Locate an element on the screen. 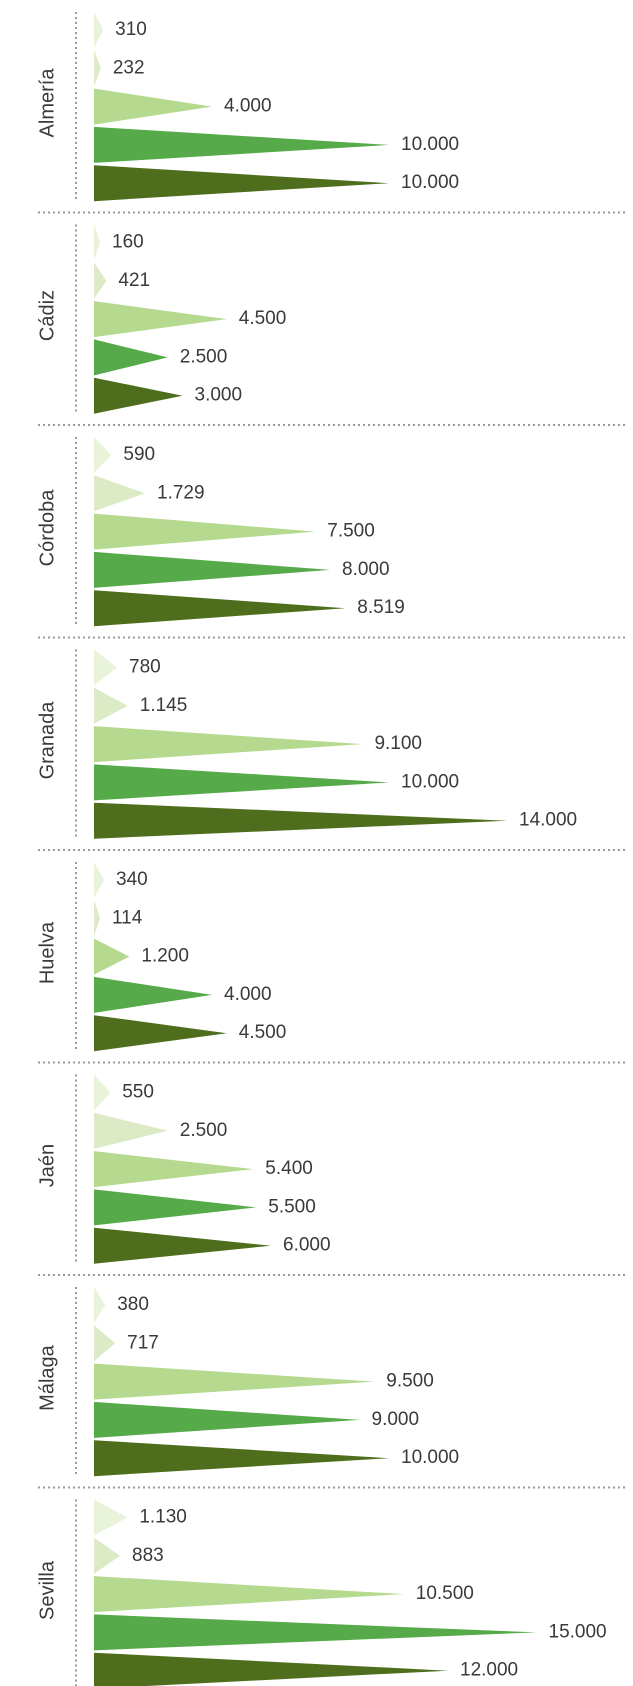 Image resolution: width=633 pixels, height=1686 pixels. data-label: 550 is located at coordinates (138, 1092).